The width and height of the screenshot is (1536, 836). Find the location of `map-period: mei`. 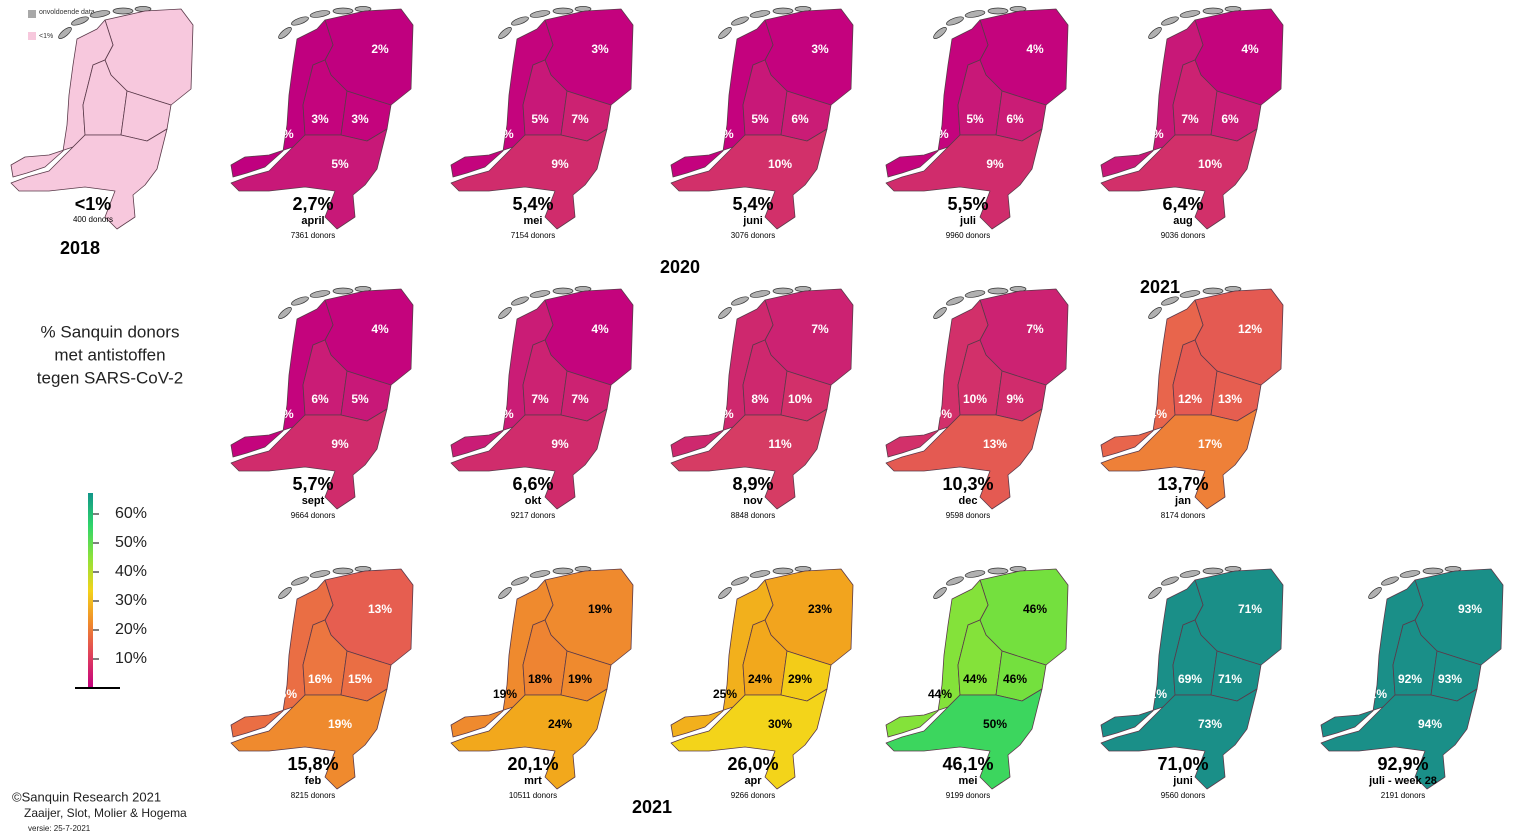

map-period: mei is located at coordinates (968, 781).